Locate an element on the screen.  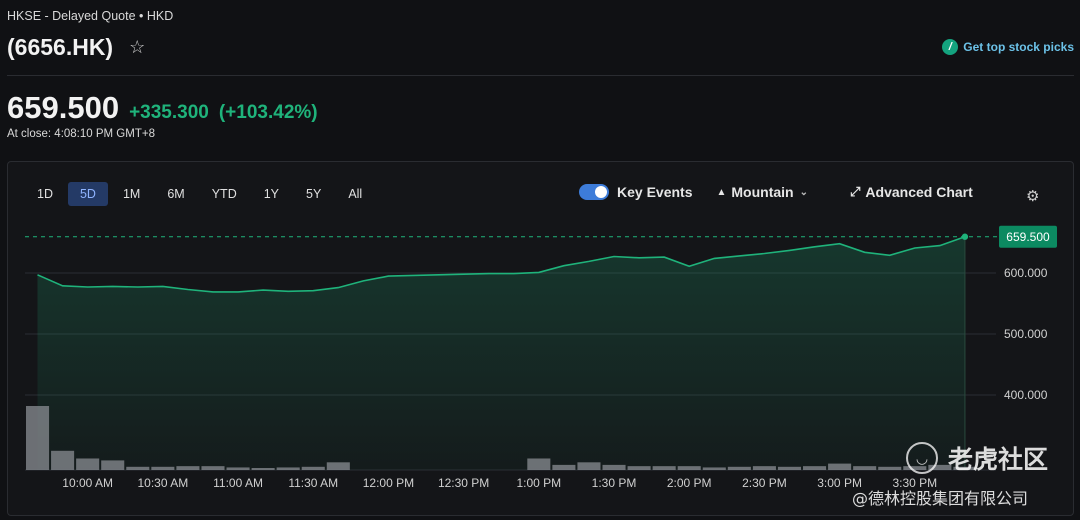
ticker-symbol: (6656.HK) is located at coordinates (60, 47).